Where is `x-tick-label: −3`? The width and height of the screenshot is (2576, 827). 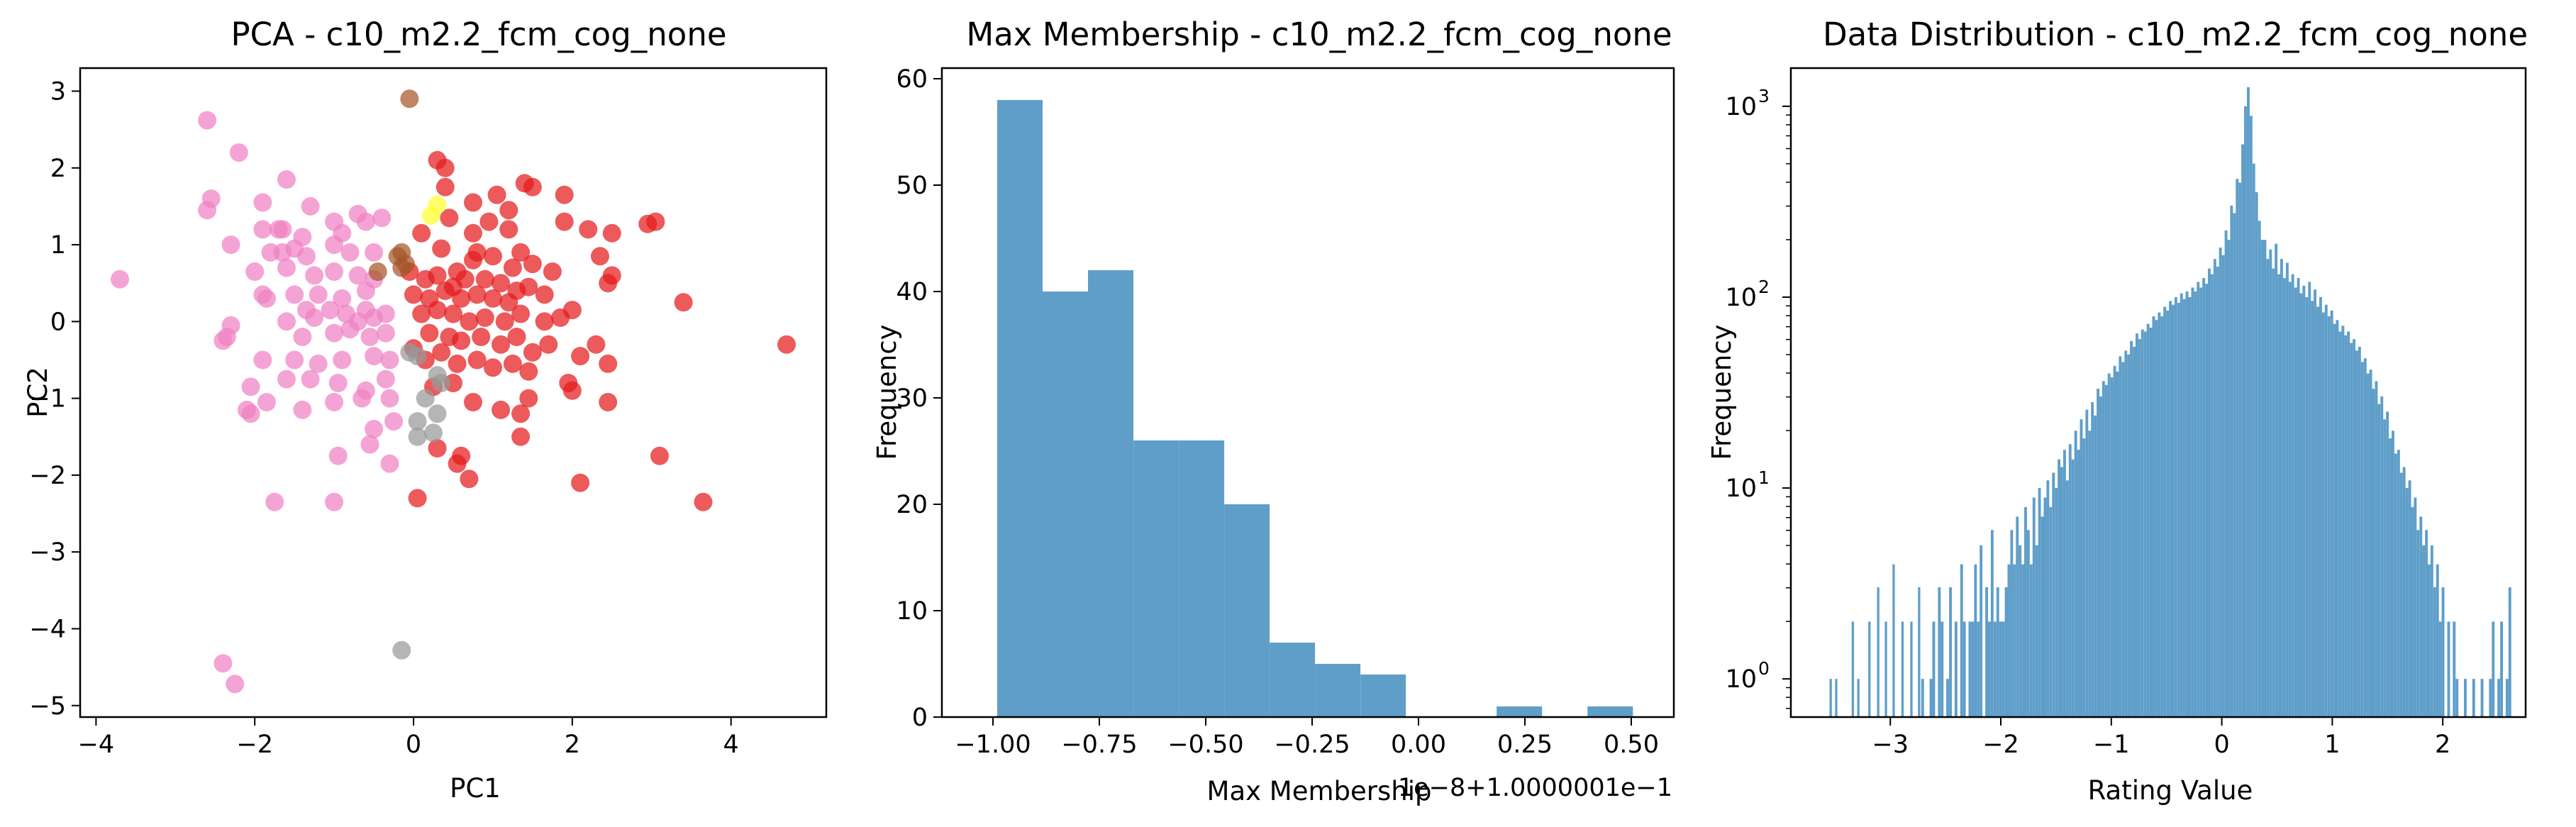 x-tick-label: −3 is located at coordinates (1890, 745).